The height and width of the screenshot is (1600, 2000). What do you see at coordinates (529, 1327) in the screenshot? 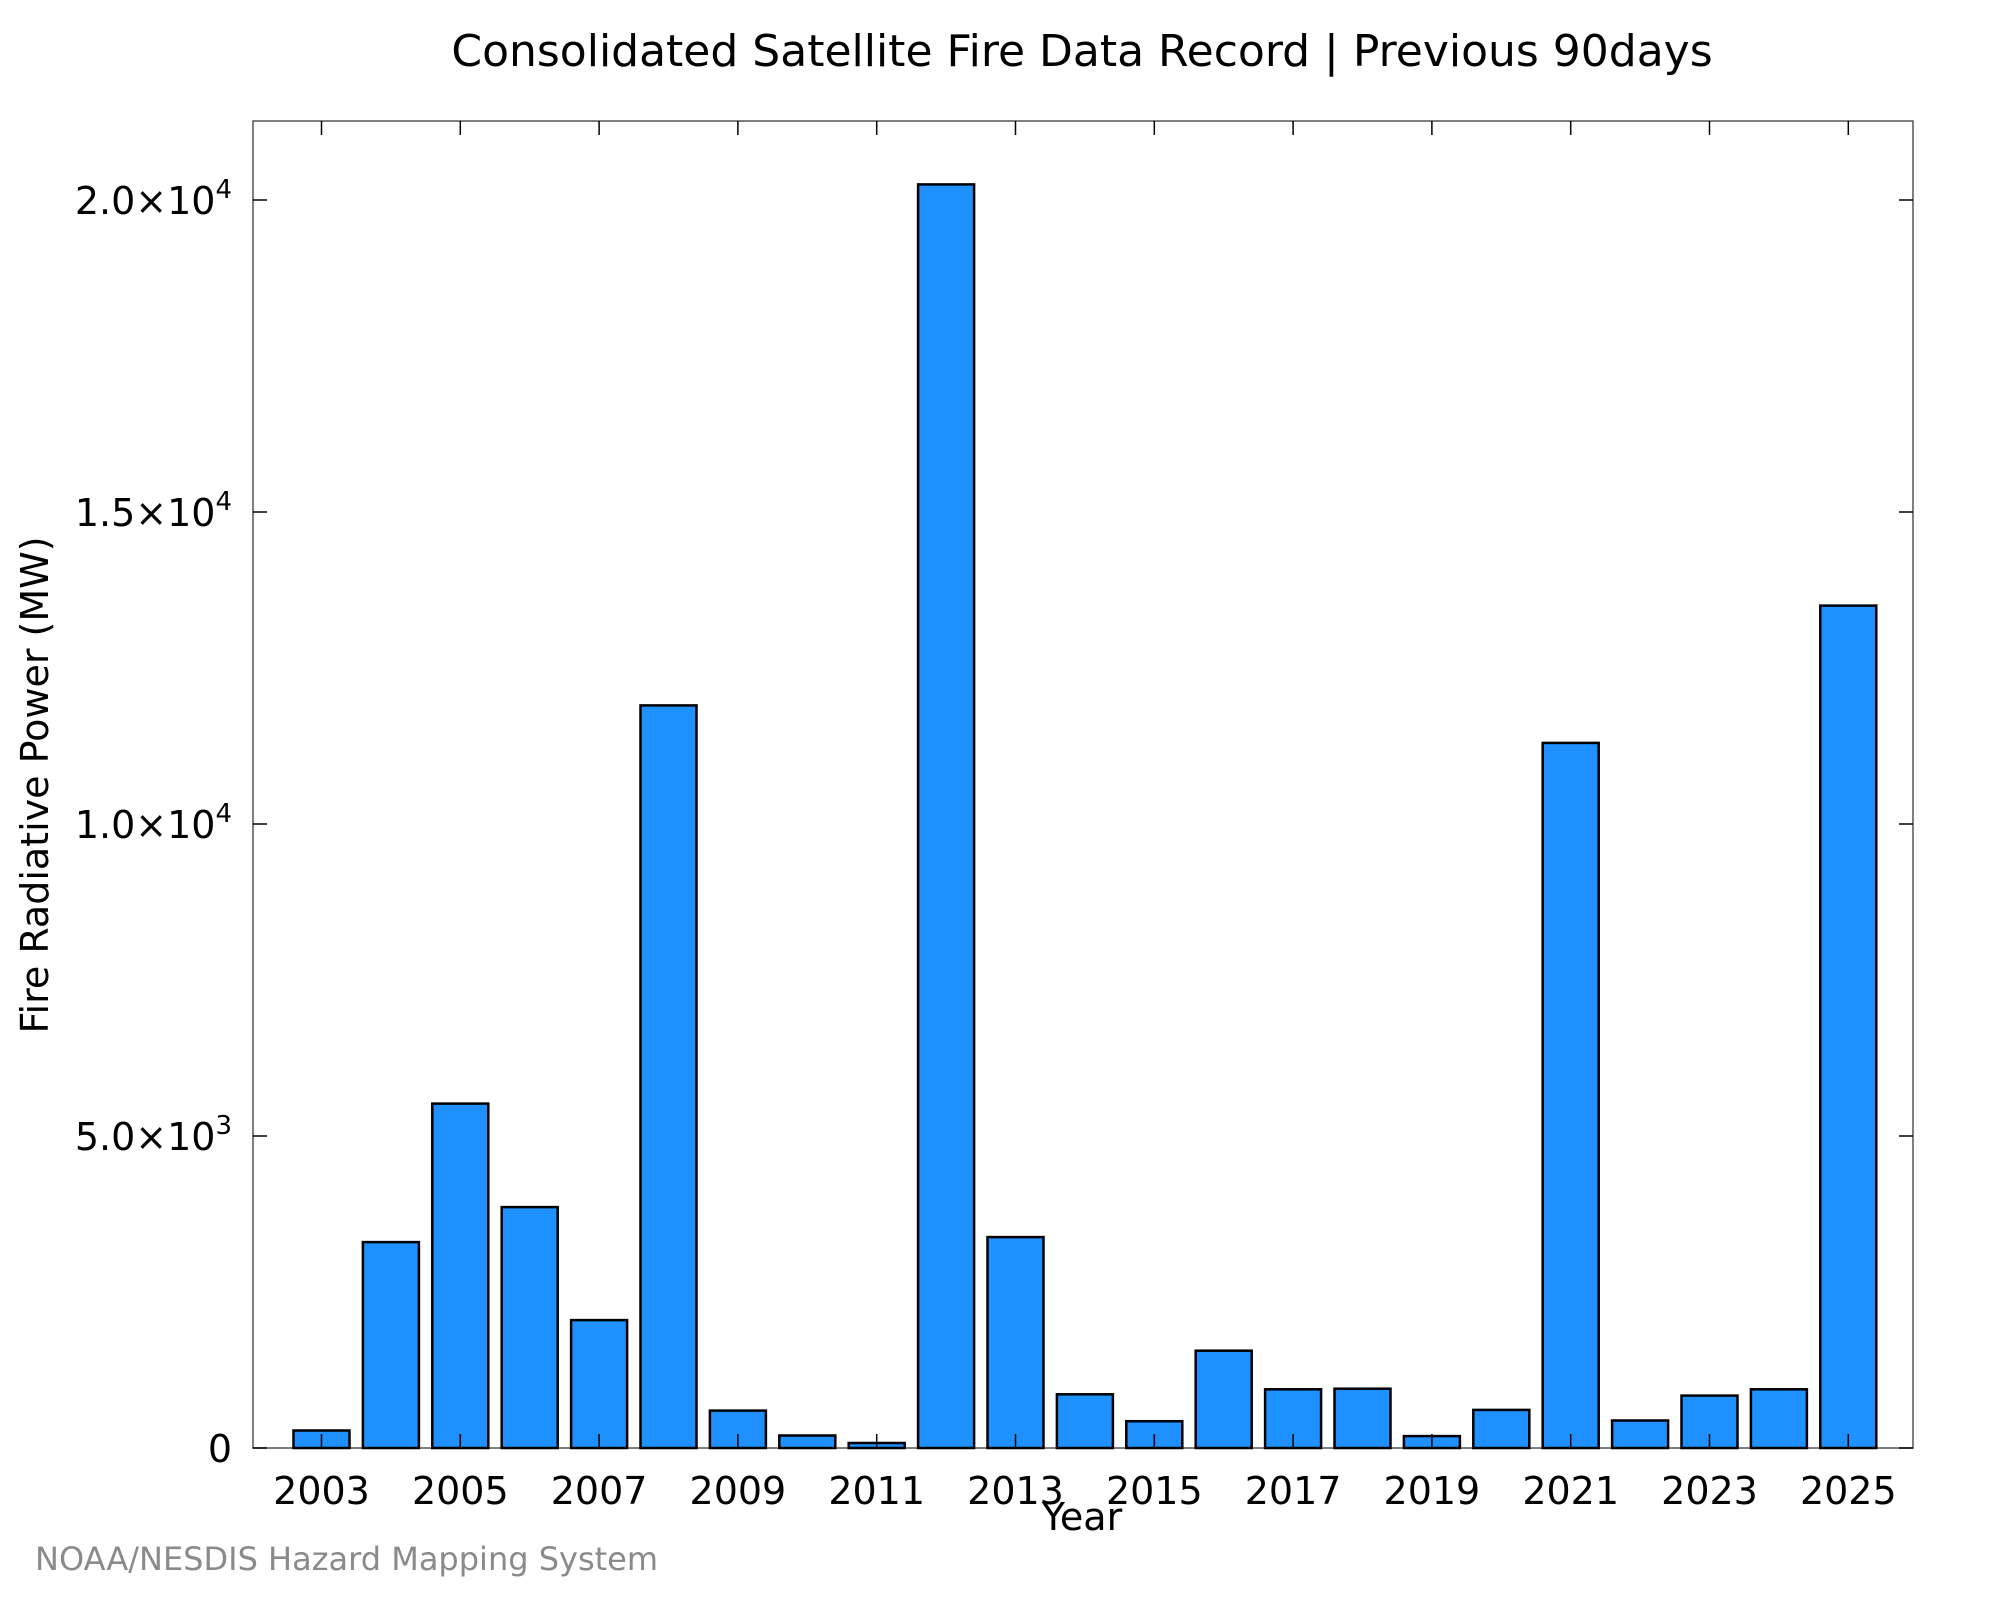
I see `bar-2006` at bounding box center [529, 1327].